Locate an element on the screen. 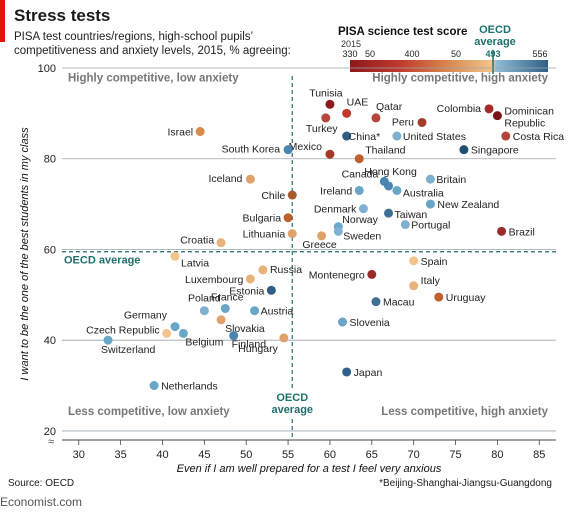 The height and width of the screenshot is (513, 571). brand-rule is located at coordinates (2, 21).